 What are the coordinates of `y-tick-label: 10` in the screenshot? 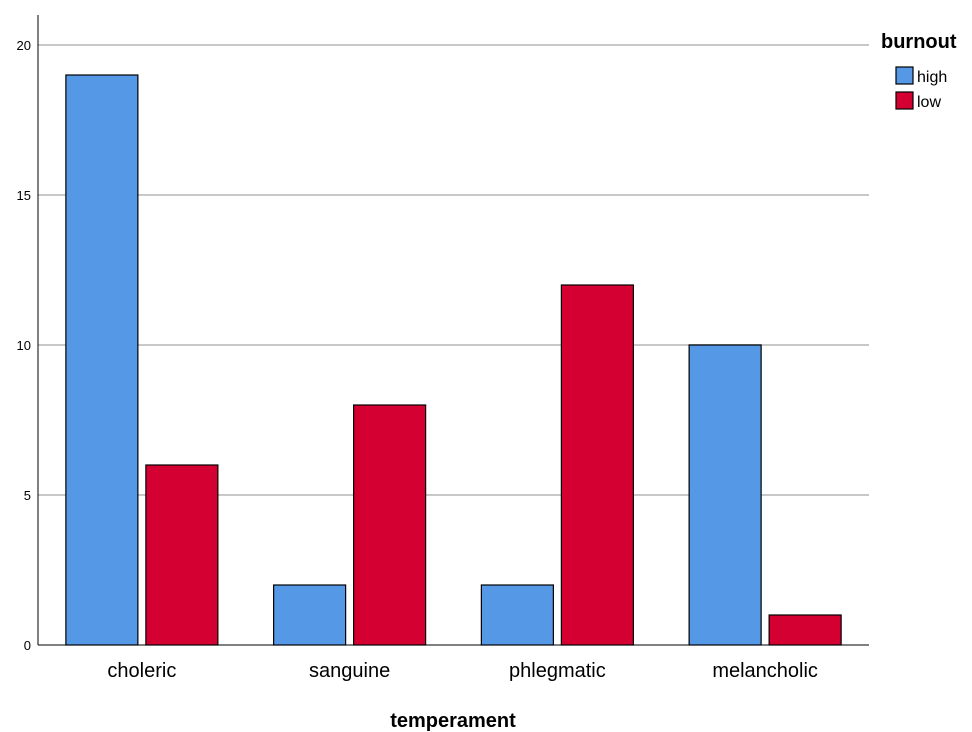 It's located at (24, 345).